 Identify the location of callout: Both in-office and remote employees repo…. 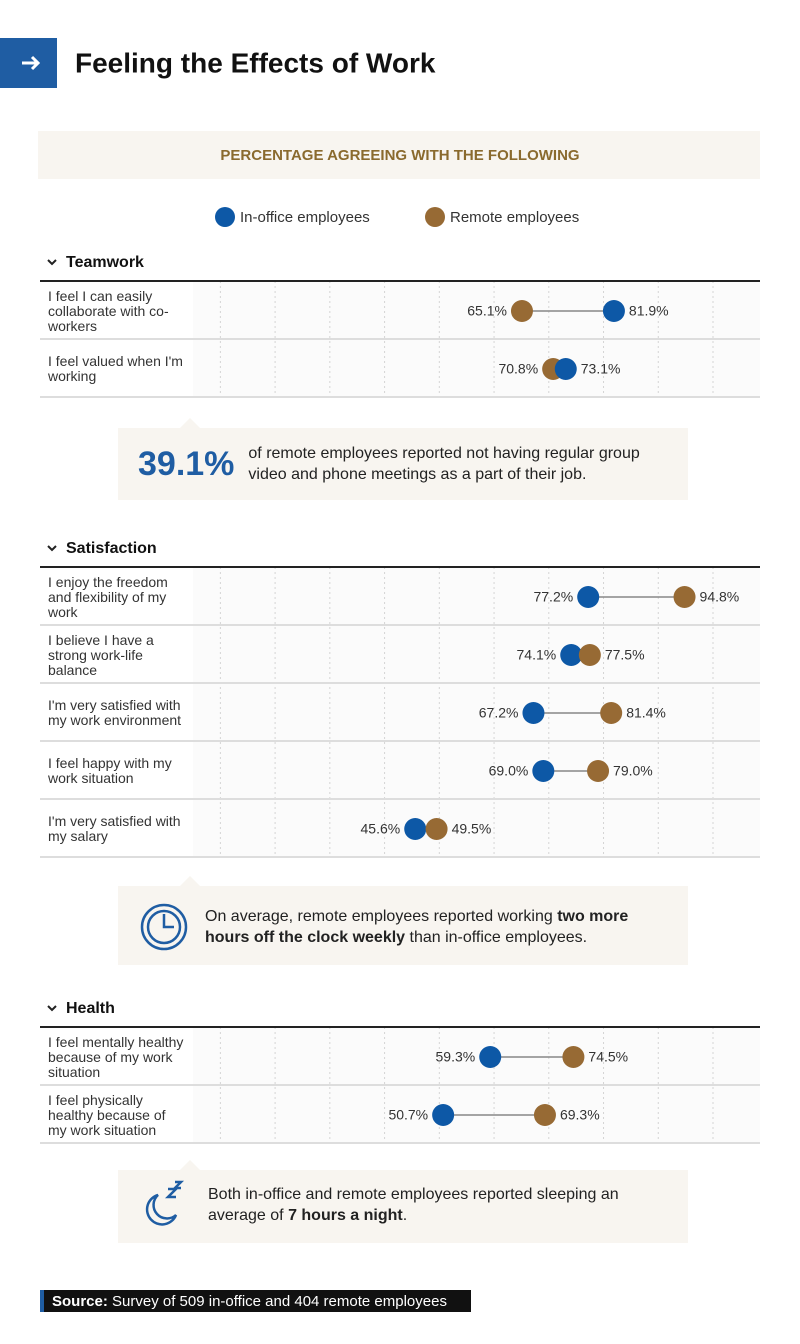
(443, 1205).